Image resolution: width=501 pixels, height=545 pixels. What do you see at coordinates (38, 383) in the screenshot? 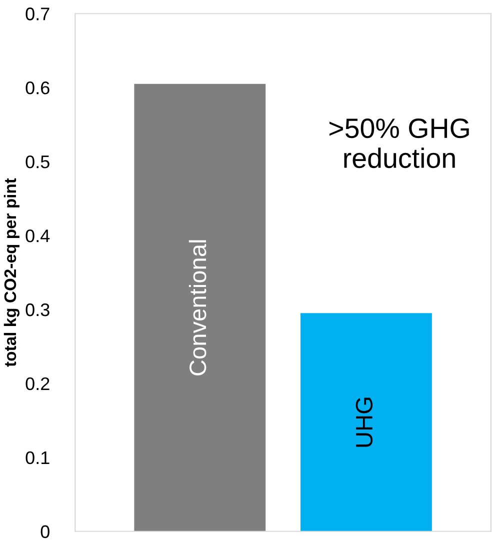
I see `y-tick-label: 0.2` at bounding box center [38, 383].